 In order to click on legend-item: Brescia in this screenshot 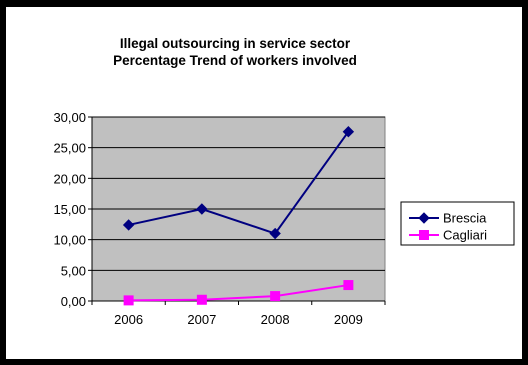, I will do `click(448, 218)`.